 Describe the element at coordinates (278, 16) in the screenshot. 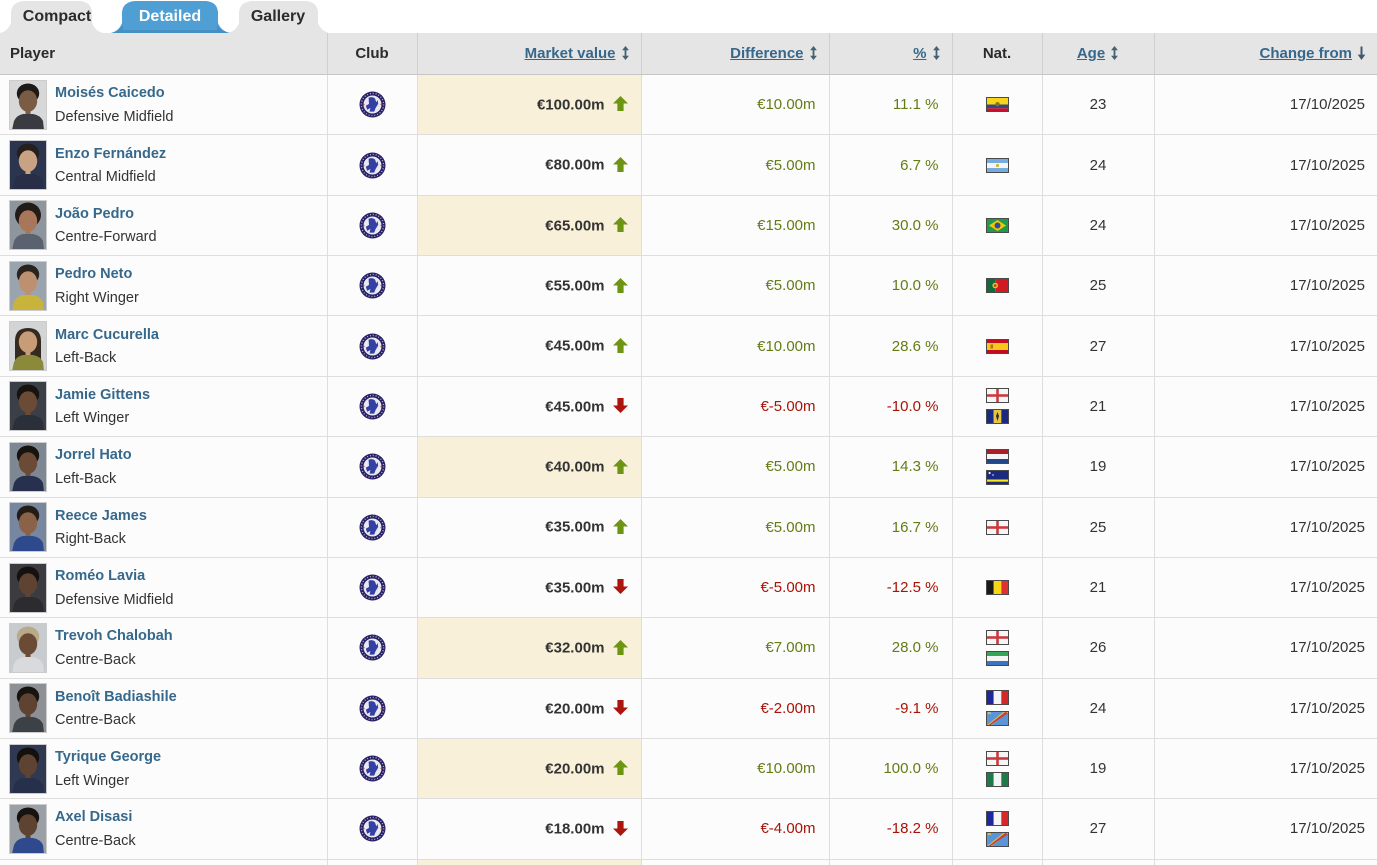

I see `svg-text: Gallery` at that location.